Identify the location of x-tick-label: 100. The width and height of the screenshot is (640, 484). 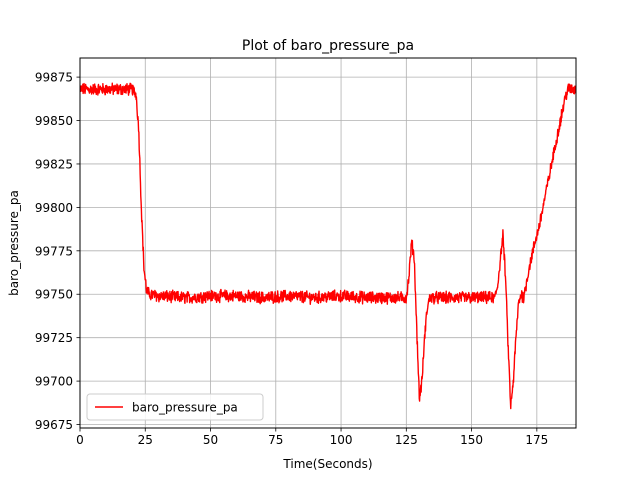
(341, 440).